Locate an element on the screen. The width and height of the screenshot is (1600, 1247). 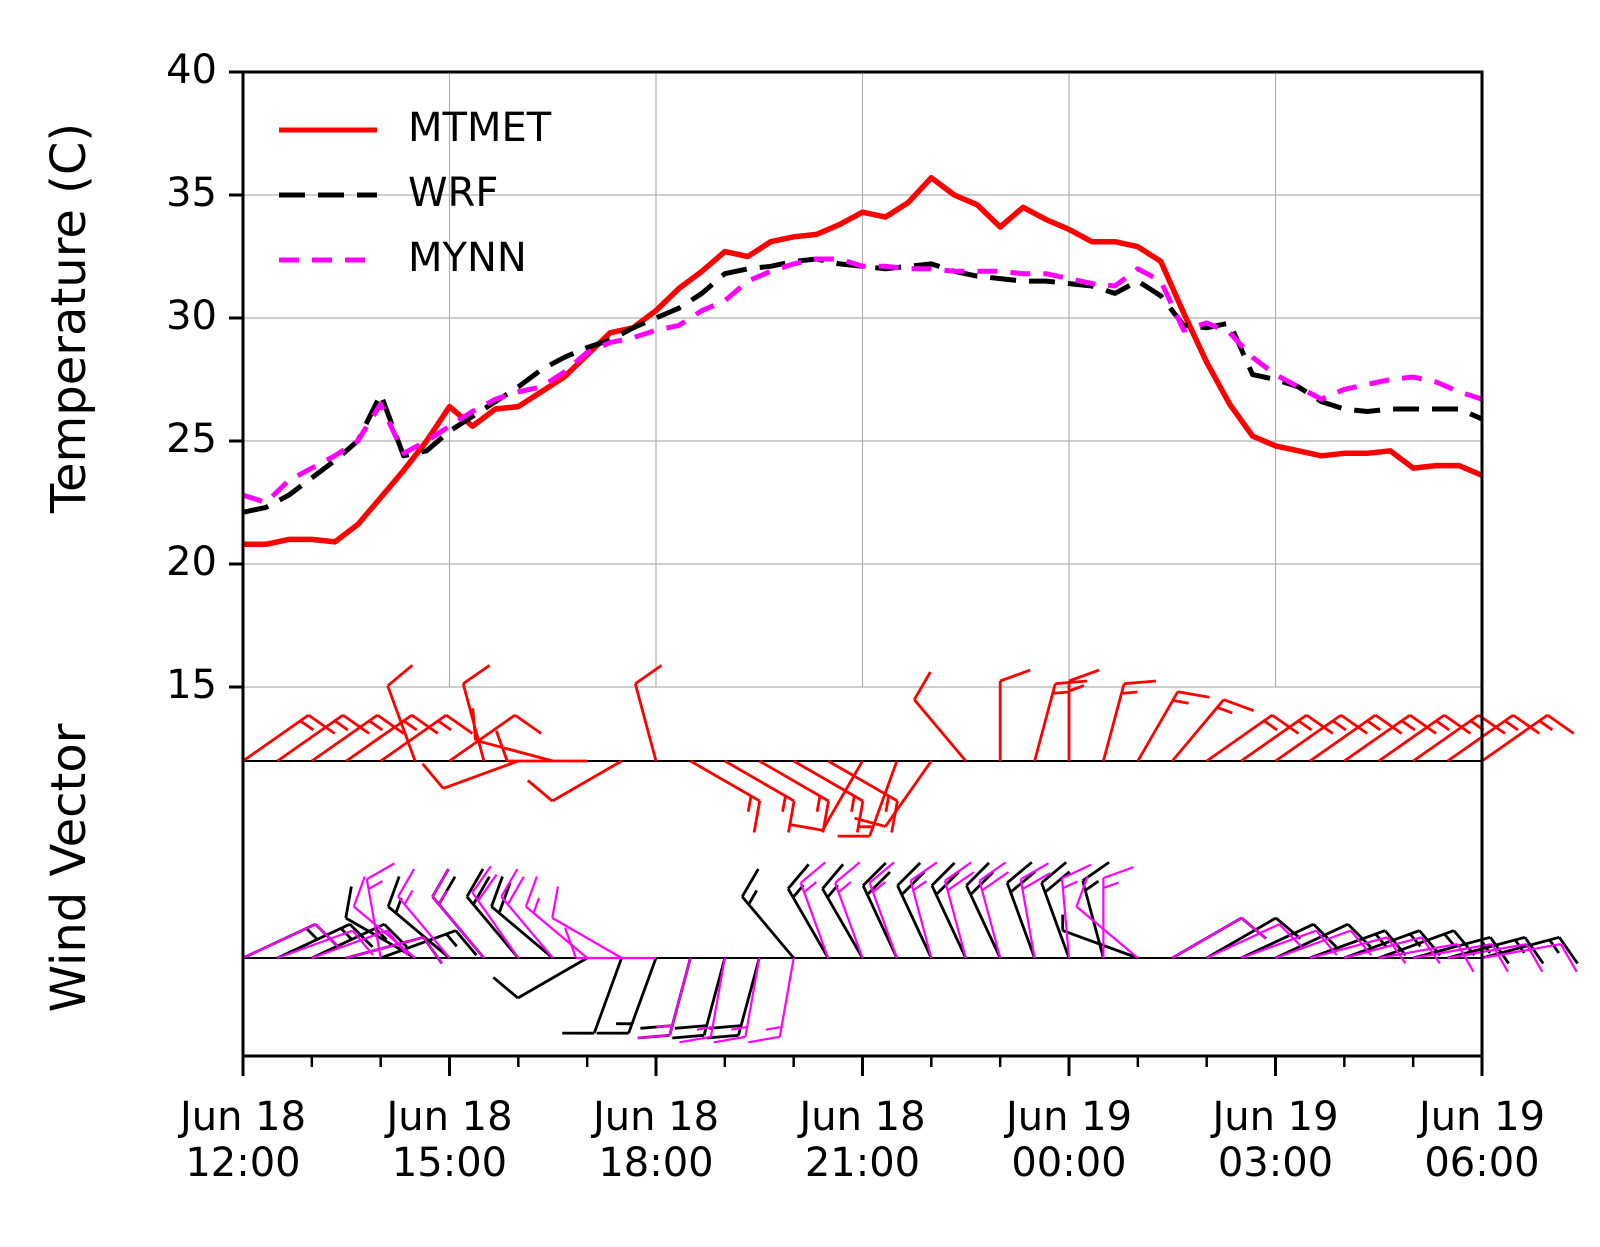
y-tick-label: 35 is located at coordinates (191, 193).